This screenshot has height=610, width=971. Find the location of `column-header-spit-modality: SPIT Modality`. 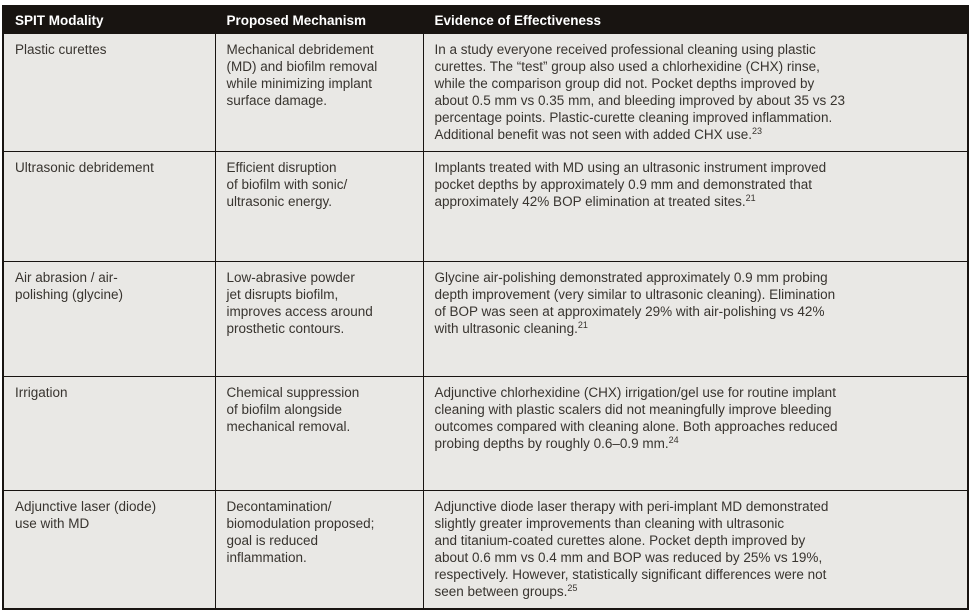

column-header-spit-modality: SPIT Modality is located at coordinates (109, 19).